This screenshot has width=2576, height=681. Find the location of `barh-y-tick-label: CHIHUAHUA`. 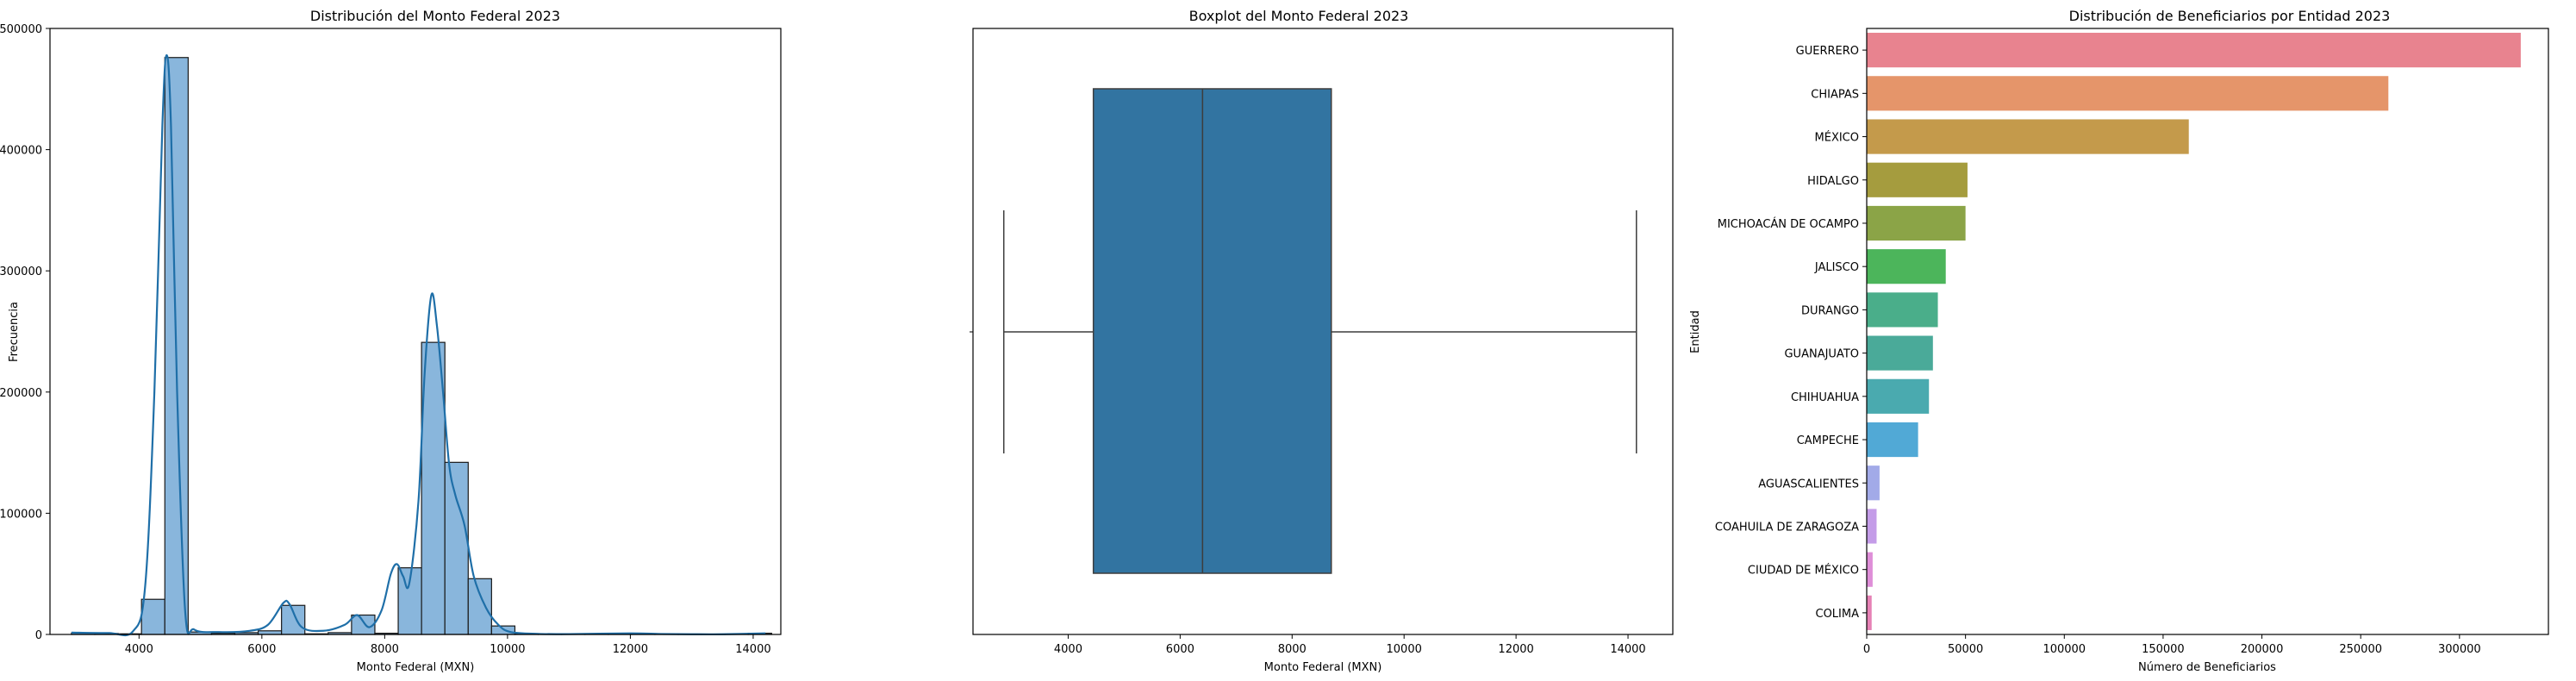

barh-y-tick-label: CHIHUAHUA is located at coordinates (1825, 397).